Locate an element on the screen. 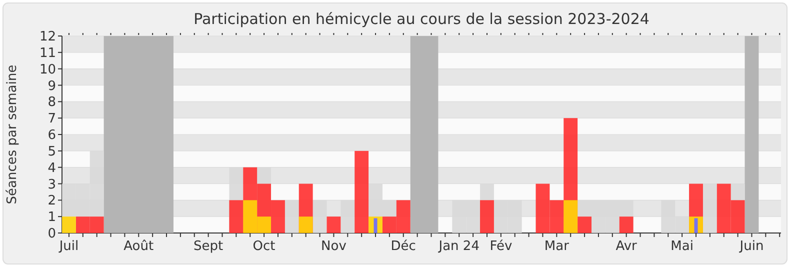 Image resolution: width=790 pixels, height=267 pixels. x-tick-label: Jan 24 is located at coordinates (459, 246).